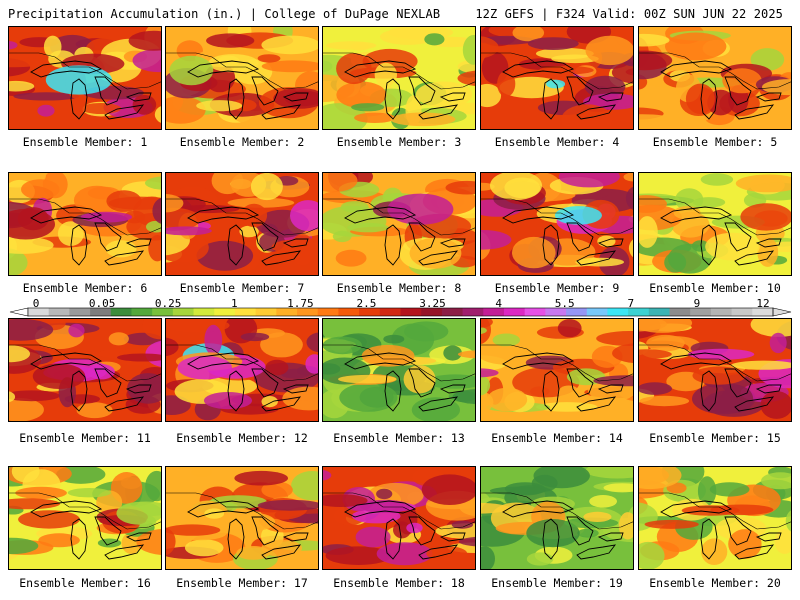 The height and width of the screenshot is (600, 800). I want to click on member-2-caption: Ensemble Member: 2, so click(242, 142).